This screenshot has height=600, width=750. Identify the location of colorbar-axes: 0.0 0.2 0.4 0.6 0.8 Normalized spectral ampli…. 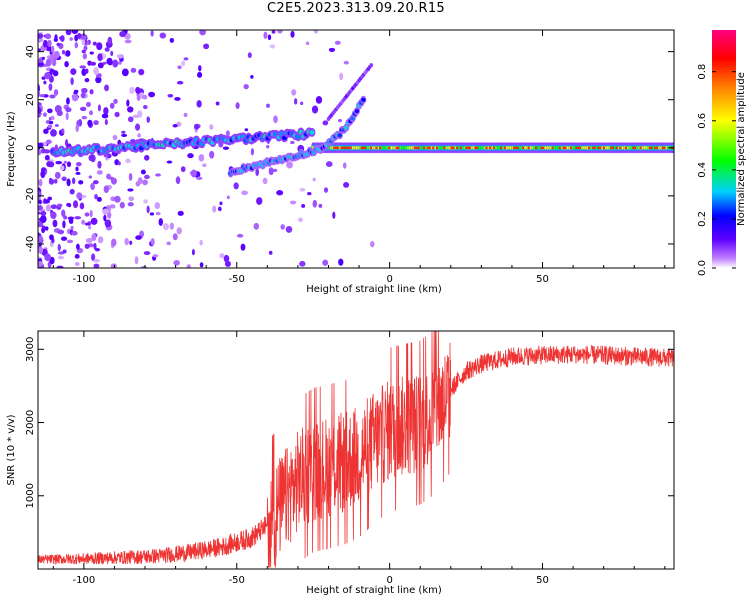
(722, 170).